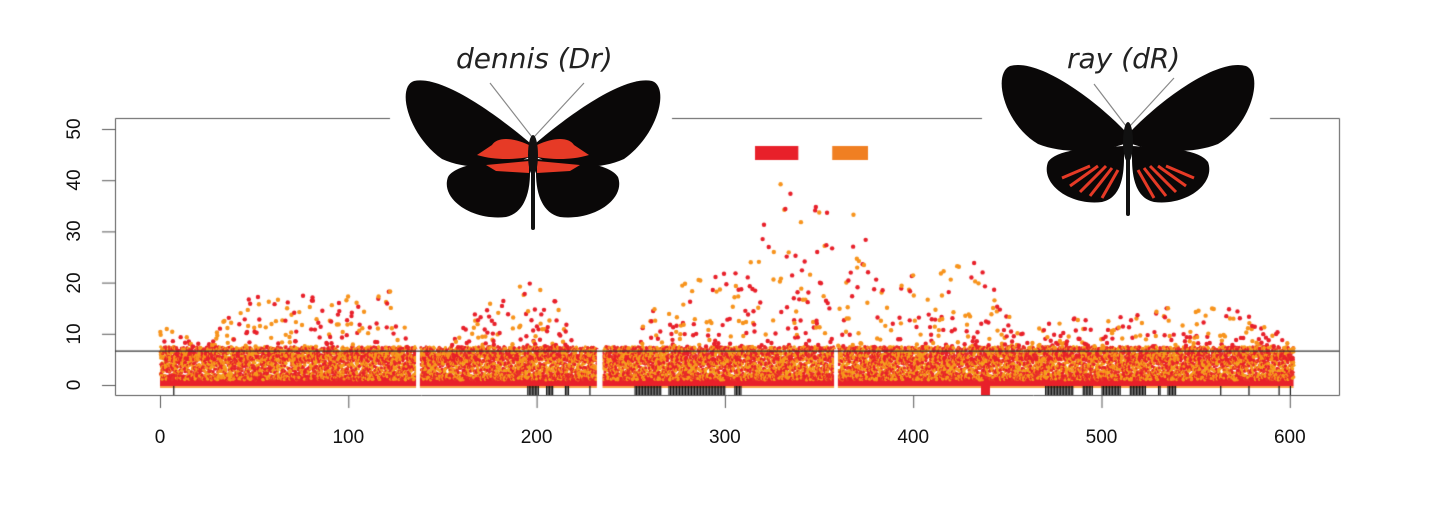 The height and width of the screenshot is (524, 1440). Describe the element at coordinates (1124, 58) in the screenshot. I see `ray-label: ray (dR)` at that location.